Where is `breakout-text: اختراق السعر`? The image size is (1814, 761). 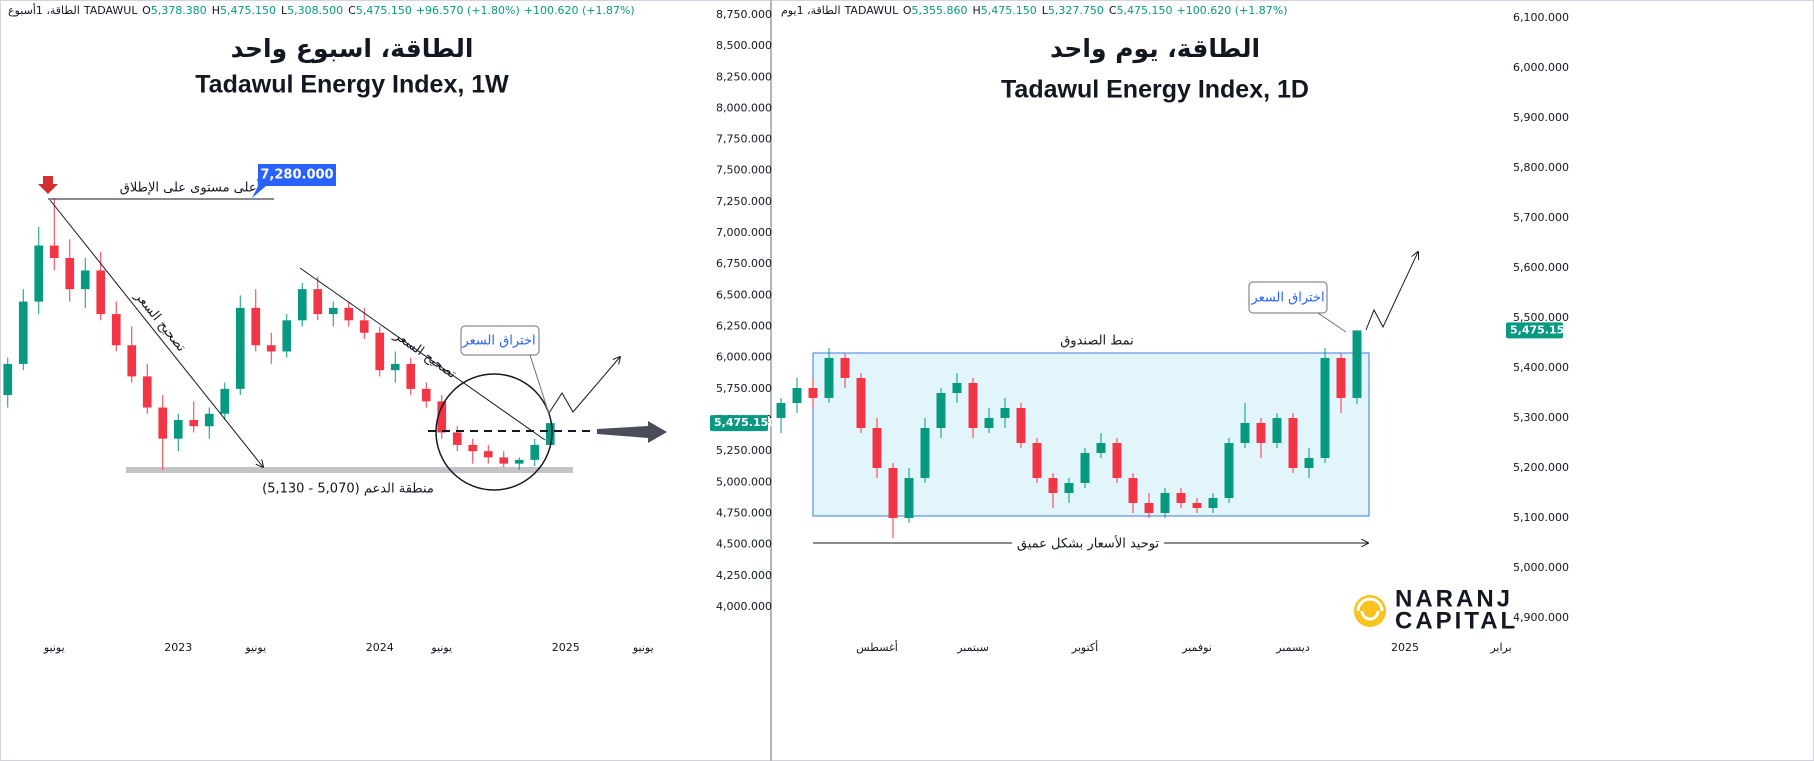 breakout-text: اختراق السعر is located at coordinates (1287, 298).